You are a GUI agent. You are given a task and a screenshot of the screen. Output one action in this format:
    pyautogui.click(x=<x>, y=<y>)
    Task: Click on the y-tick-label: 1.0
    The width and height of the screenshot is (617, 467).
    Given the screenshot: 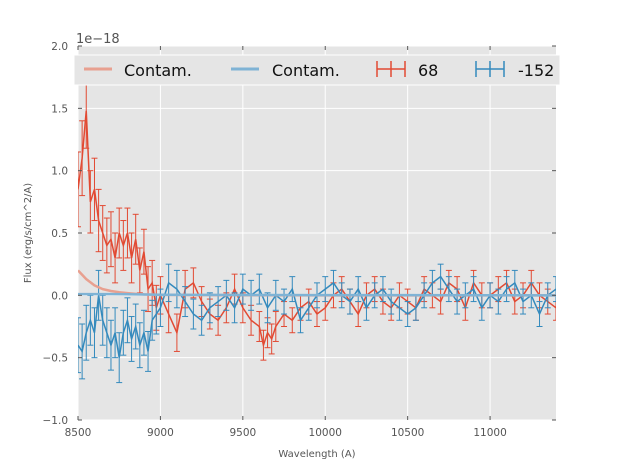 What is the action you would take?
    pyautogui.click(x=59, y=172)
    